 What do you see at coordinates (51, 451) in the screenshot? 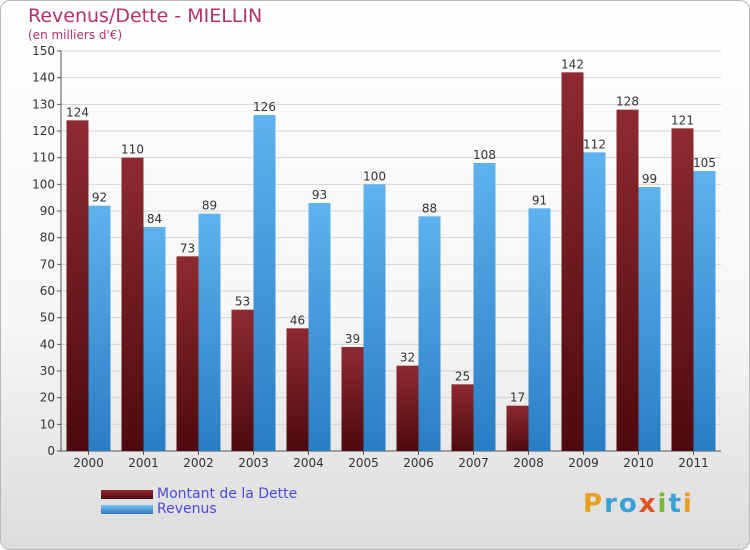
I see `y-tick-label: 0` at bounding box center [51, 451].